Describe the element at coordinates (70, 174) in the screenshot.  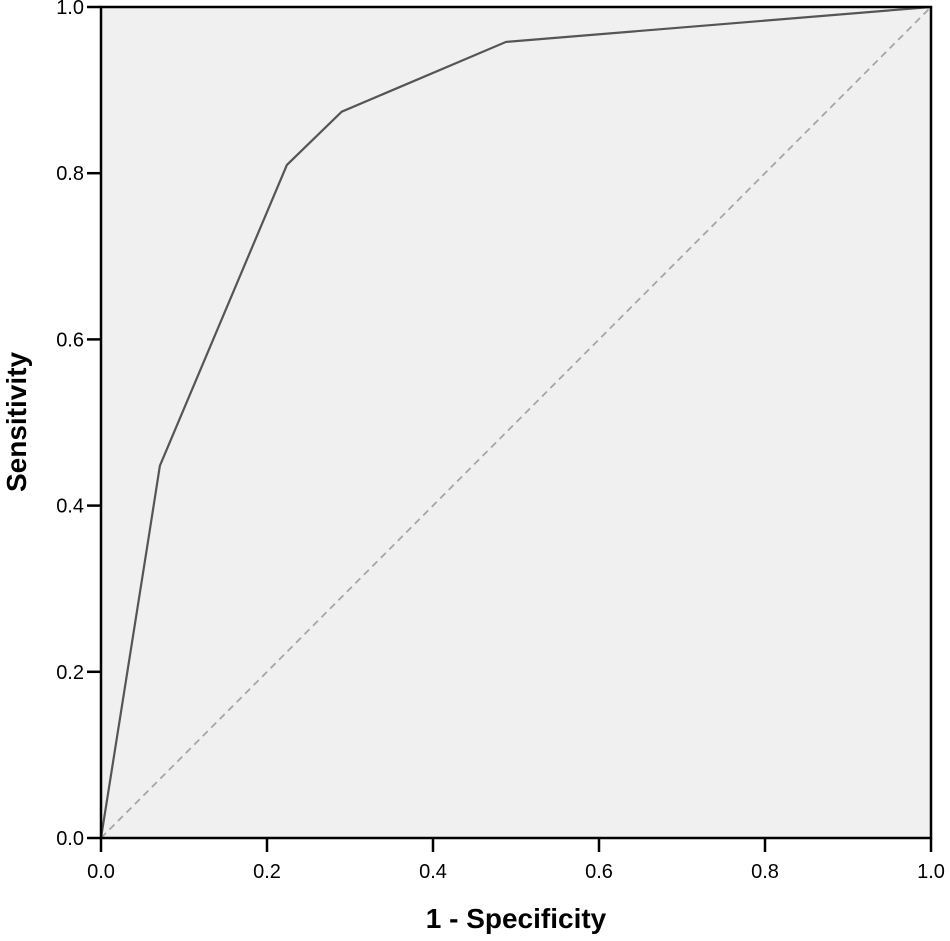
I see `y-tick-label: 0.8` at that location.